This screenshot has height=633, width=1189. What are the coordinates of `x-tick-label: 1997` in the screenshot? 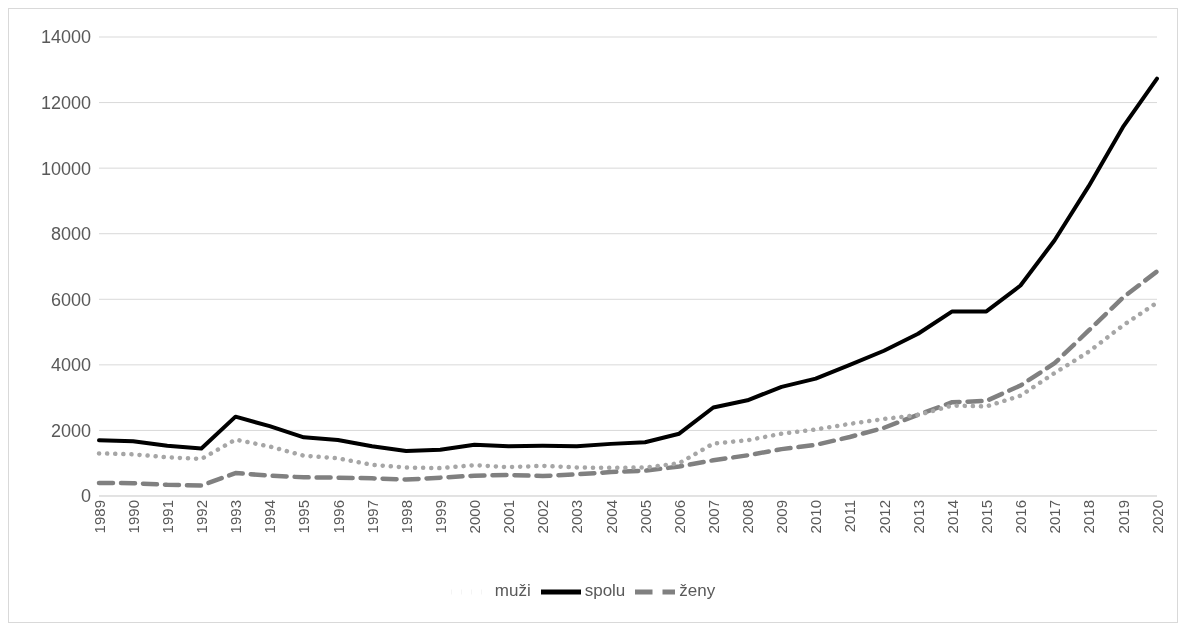 It's located at (372, 517).